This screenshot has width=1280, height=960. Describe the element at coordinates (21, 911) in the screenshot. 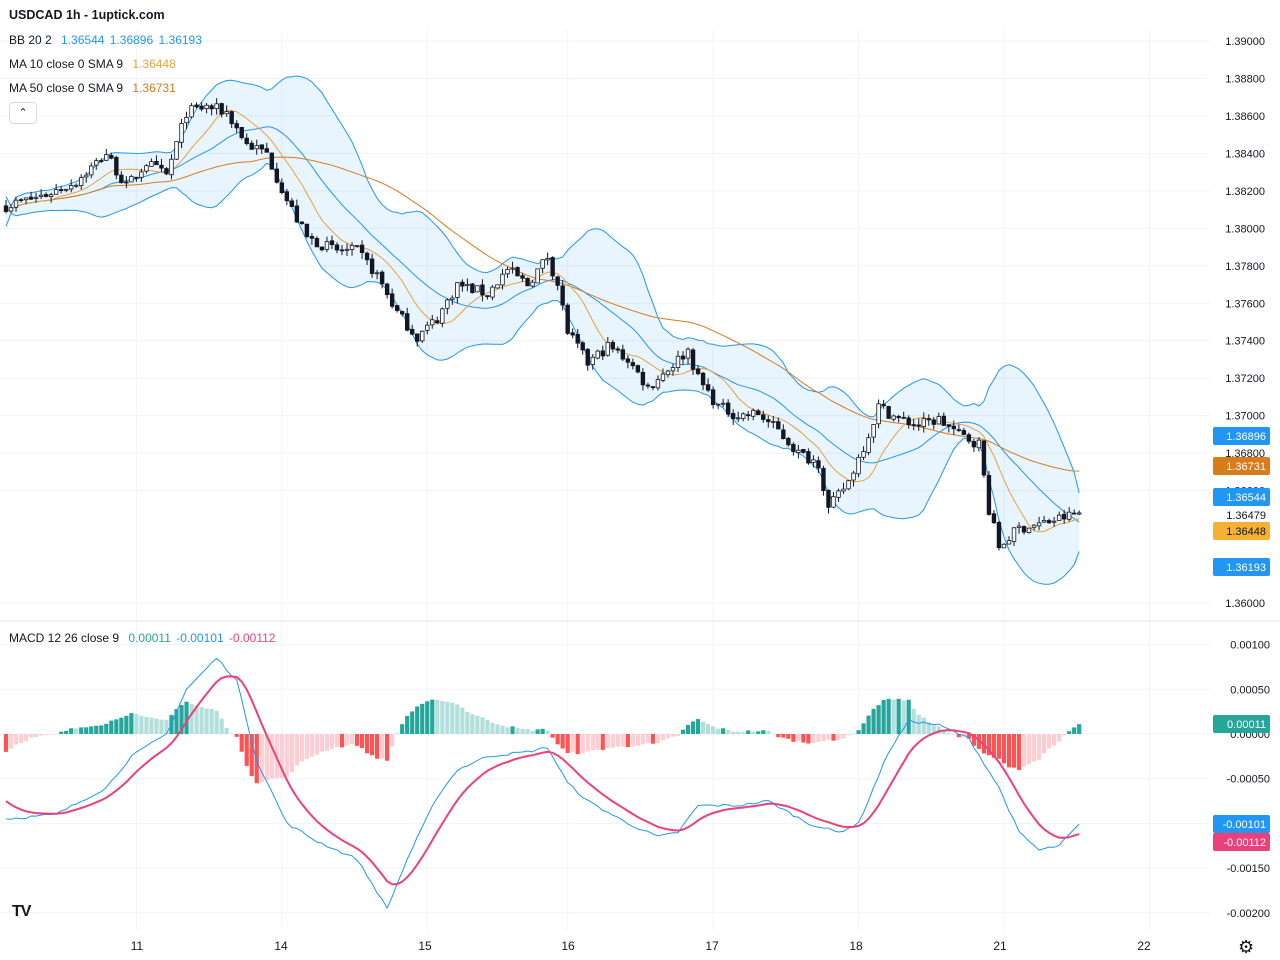

I see `tradingview-logo: TV` at that location.